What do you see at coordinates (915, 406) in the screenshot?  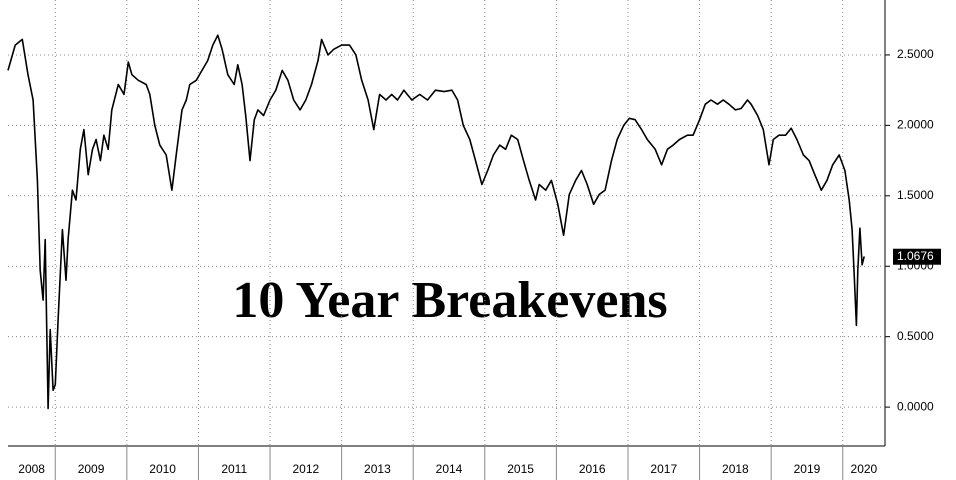 I see `y-tick-label: 0.0000` at bounding box center [915, 406].